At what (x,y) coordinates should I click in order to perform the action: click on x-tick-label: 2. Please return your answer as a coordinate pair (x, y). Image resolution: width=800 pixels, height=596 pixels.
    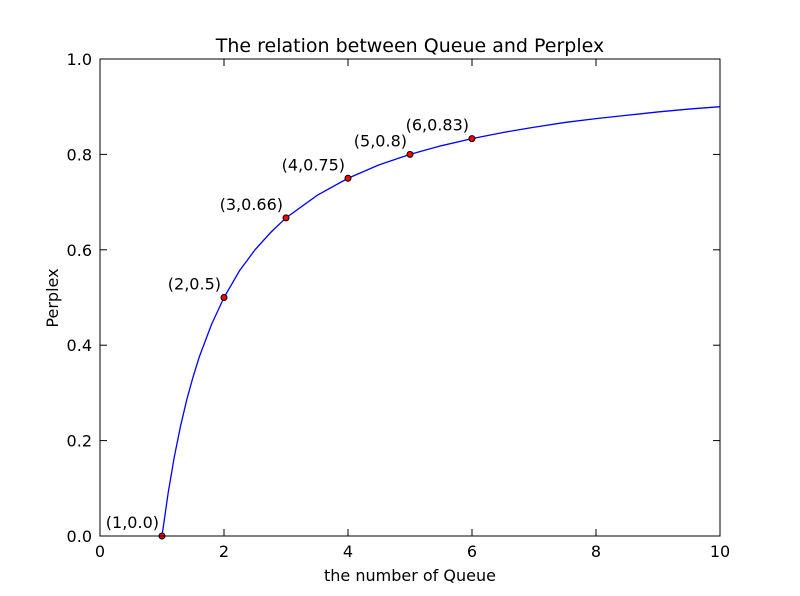
    Looking at the image, I should click on (224, 551).